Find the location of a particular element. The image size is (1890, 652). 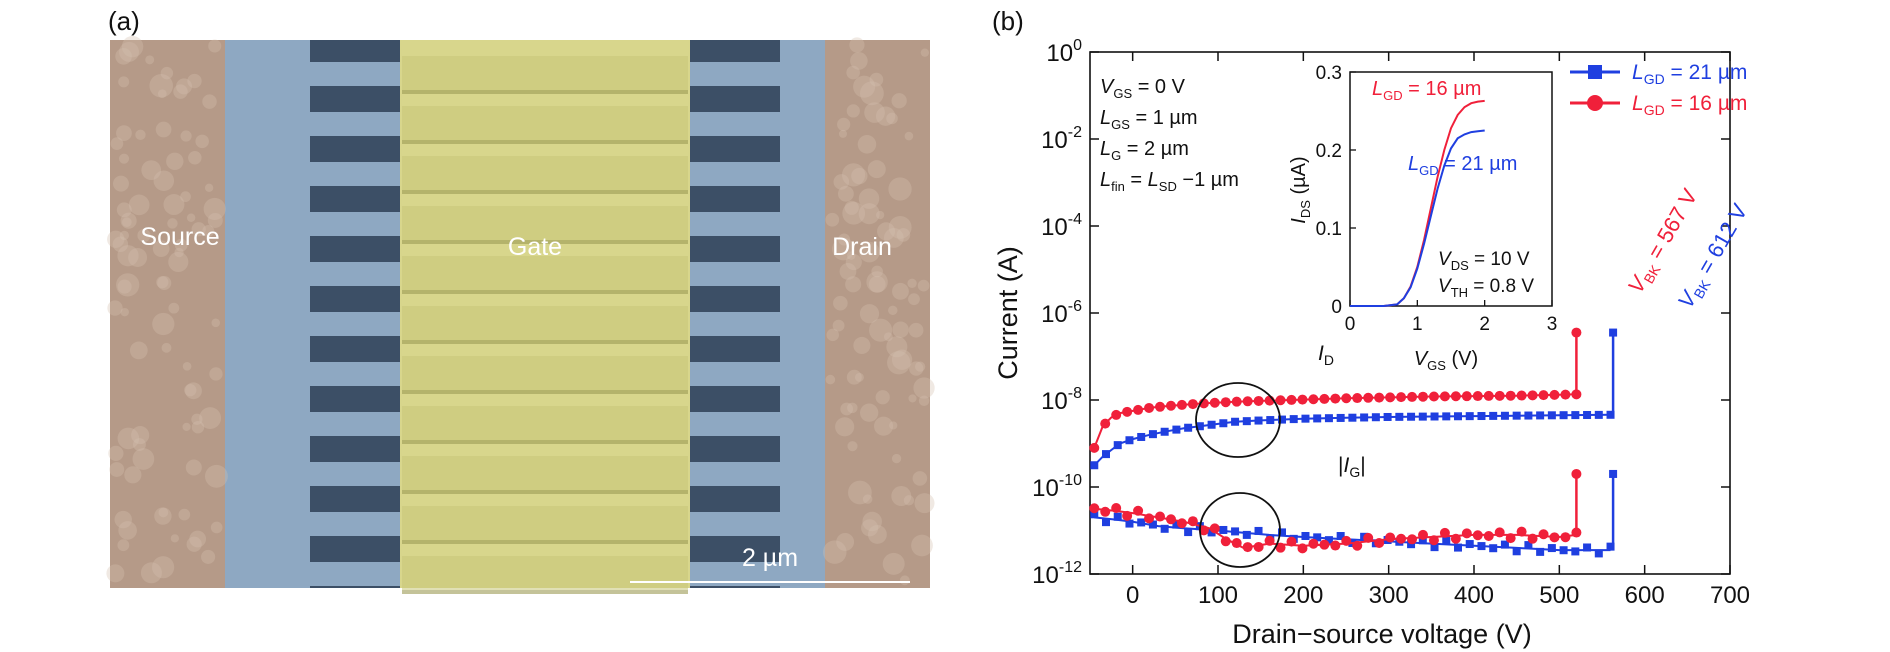

condition-lfin: Lfin = LSD −1 µm is located at coordinates (1169, 181).